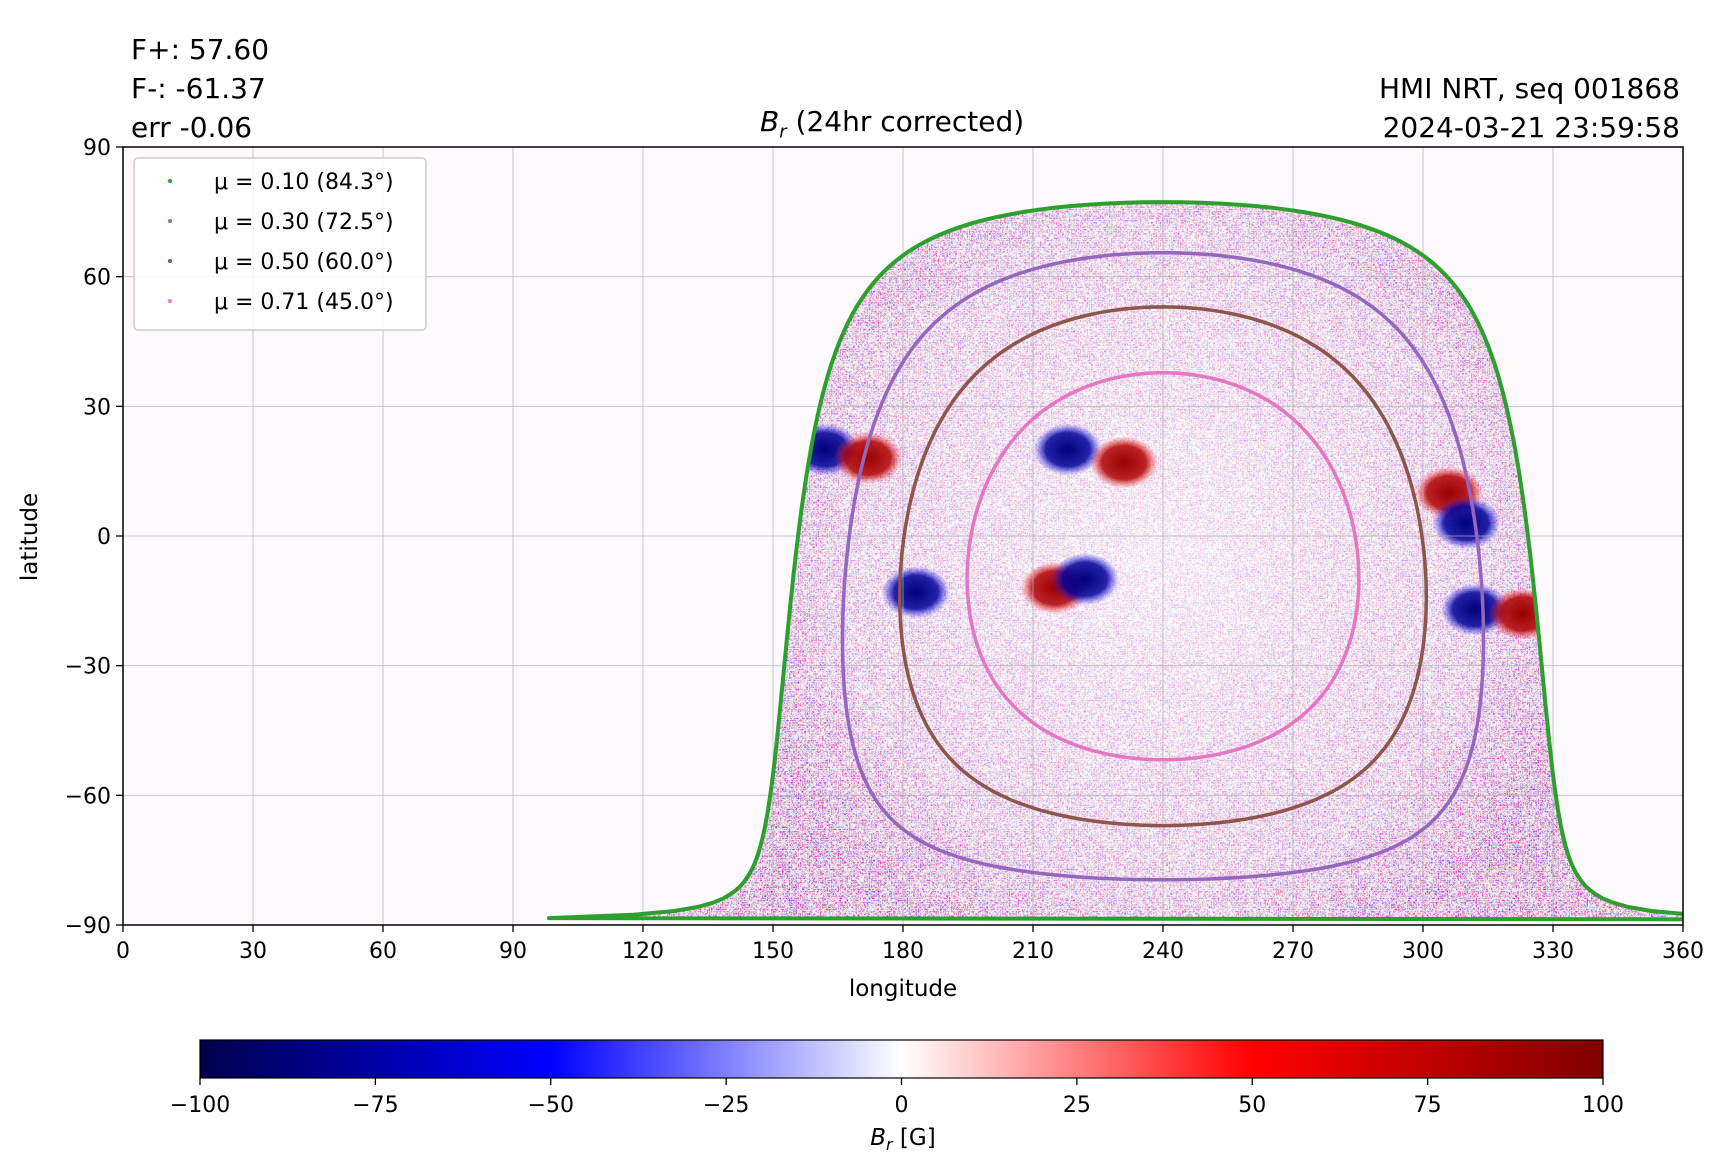  I want to click on timestamp-label: 2024-03-21 23:59:58, so click(1531, 127).